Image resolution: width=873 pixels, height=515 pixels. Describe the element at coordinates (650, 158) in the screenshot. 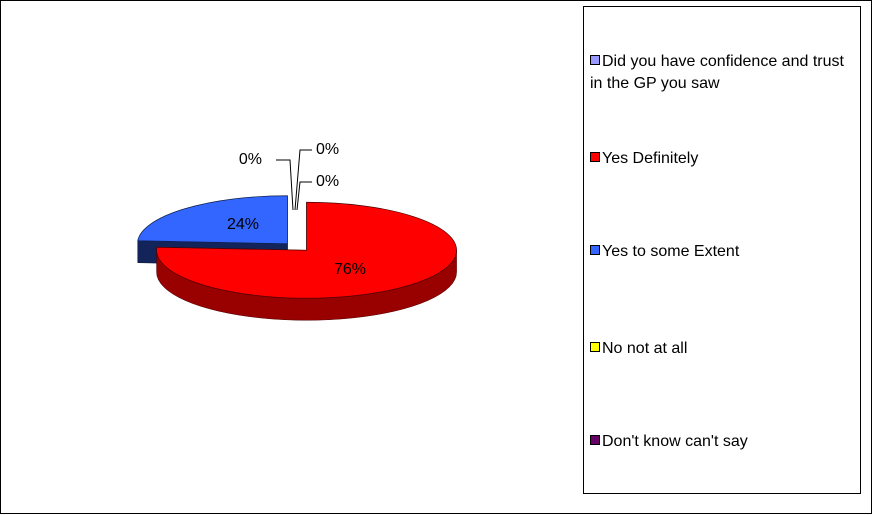

I see `legend-label: Yes Definitely` at that location.